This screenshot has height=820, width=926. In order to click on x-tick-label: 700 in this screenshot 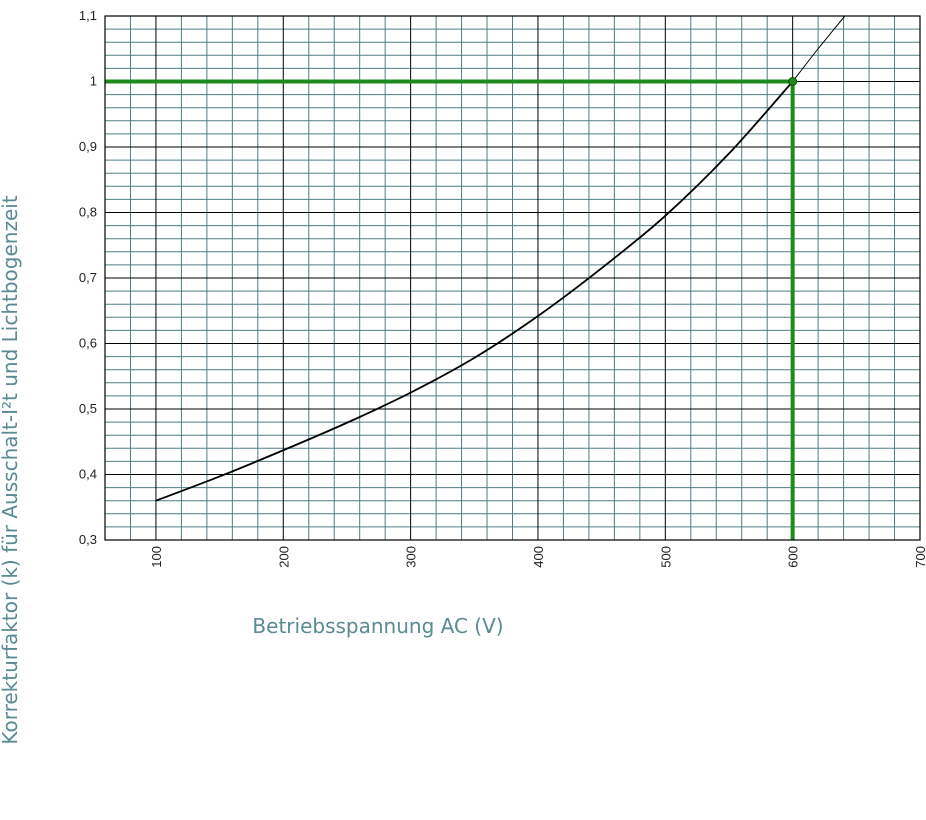, I will do `click(919, 557)`.